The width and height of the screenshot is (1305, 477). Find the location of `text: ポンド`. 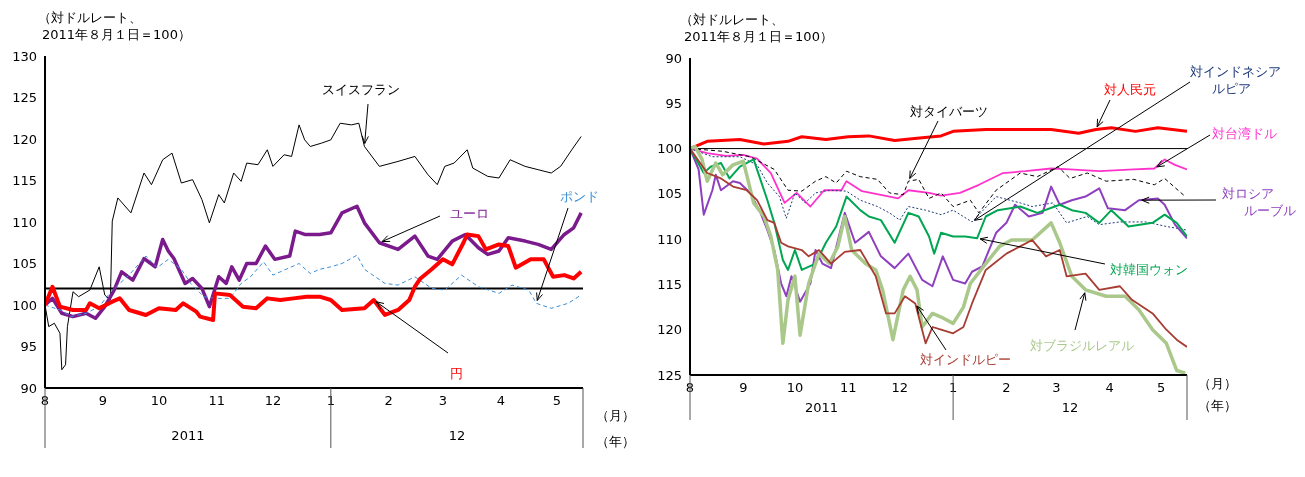

text: ポンド is located at coordinates (579, 196).